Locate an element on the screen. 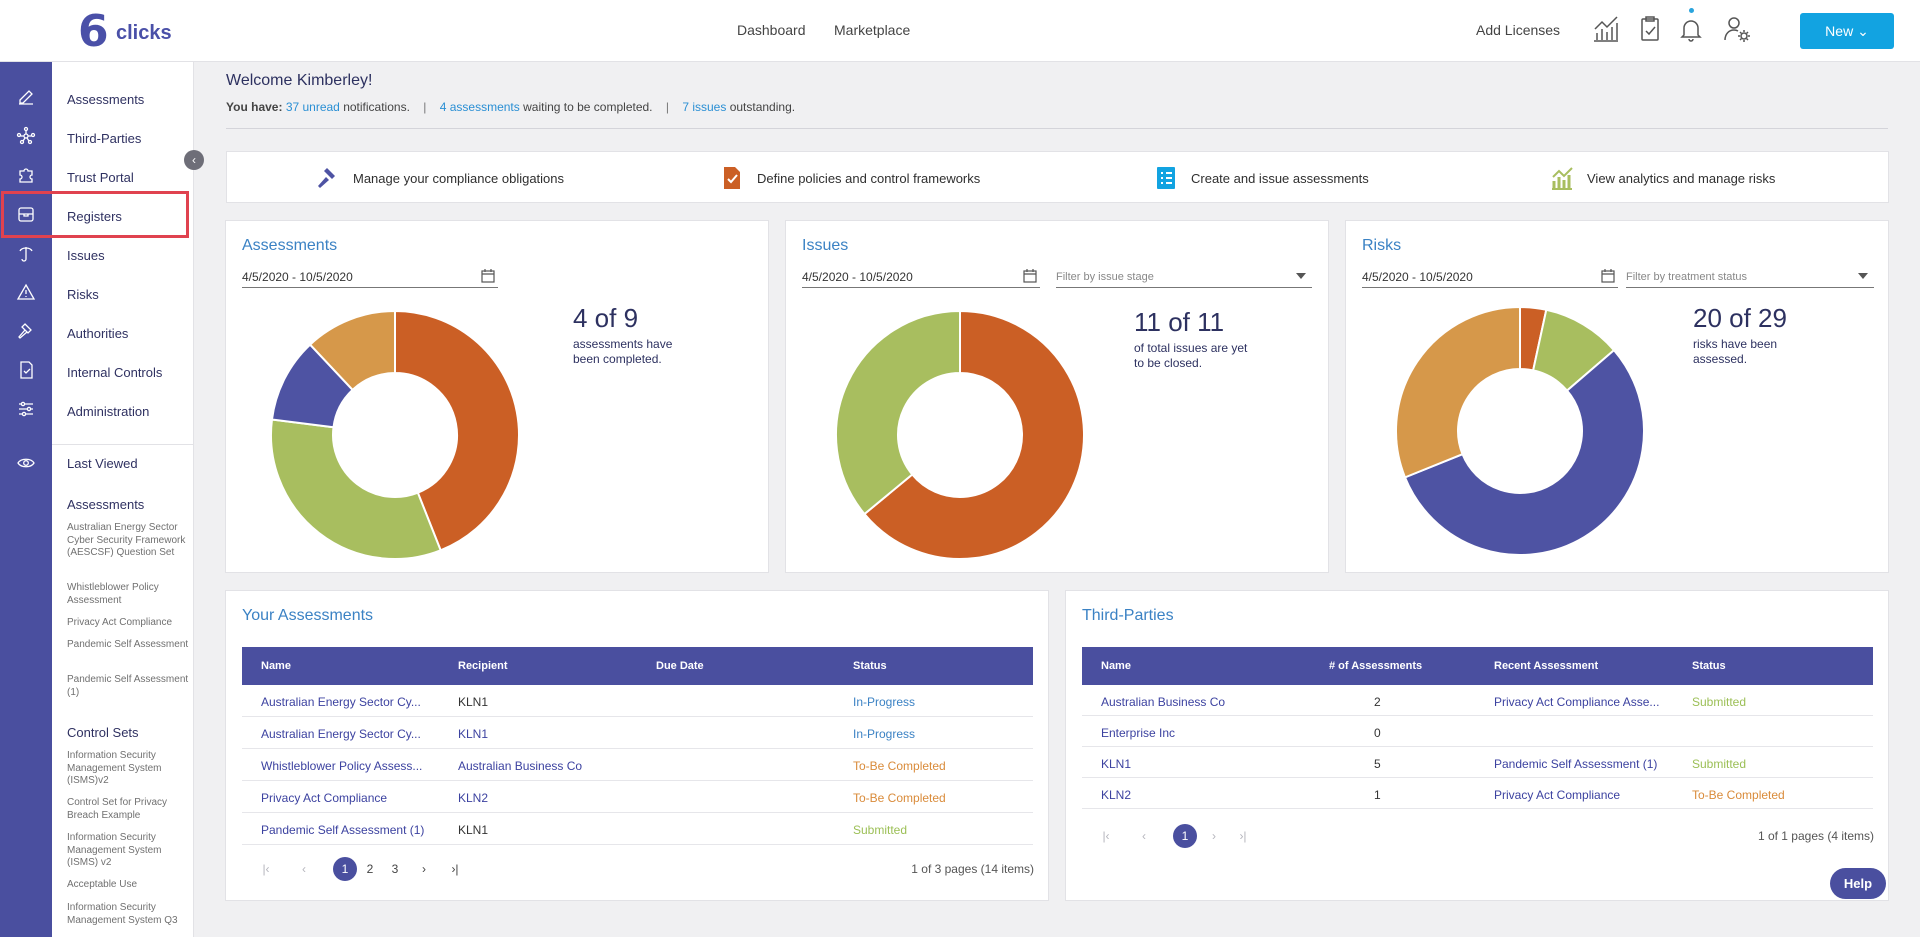 This screenshot has width=1920, height=937. puzzle-icon is located at coordinates (26, 175).